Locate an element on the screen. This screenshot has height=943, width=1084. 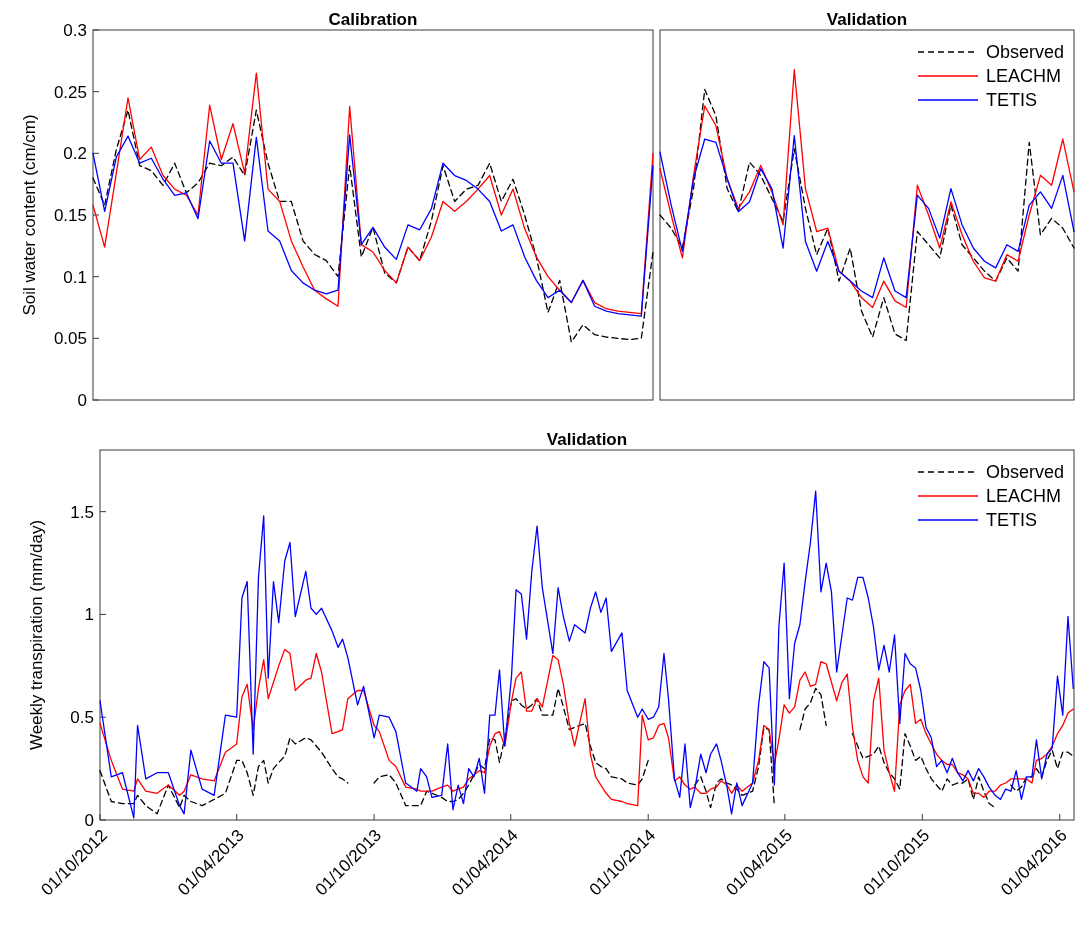
y-tick-label: 0.05 is located at coordinates (70, 339).